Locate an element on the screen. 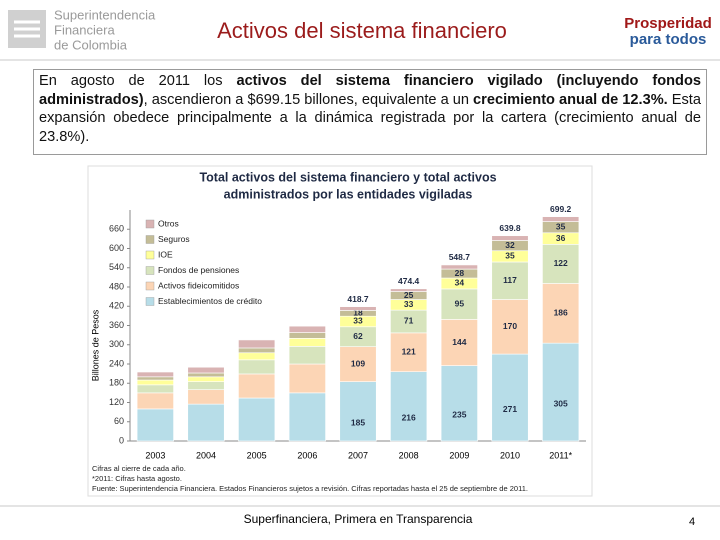 The height and width of the screenshot is (540, 720). segment-label: 235 is located at coordinates (459, 415).